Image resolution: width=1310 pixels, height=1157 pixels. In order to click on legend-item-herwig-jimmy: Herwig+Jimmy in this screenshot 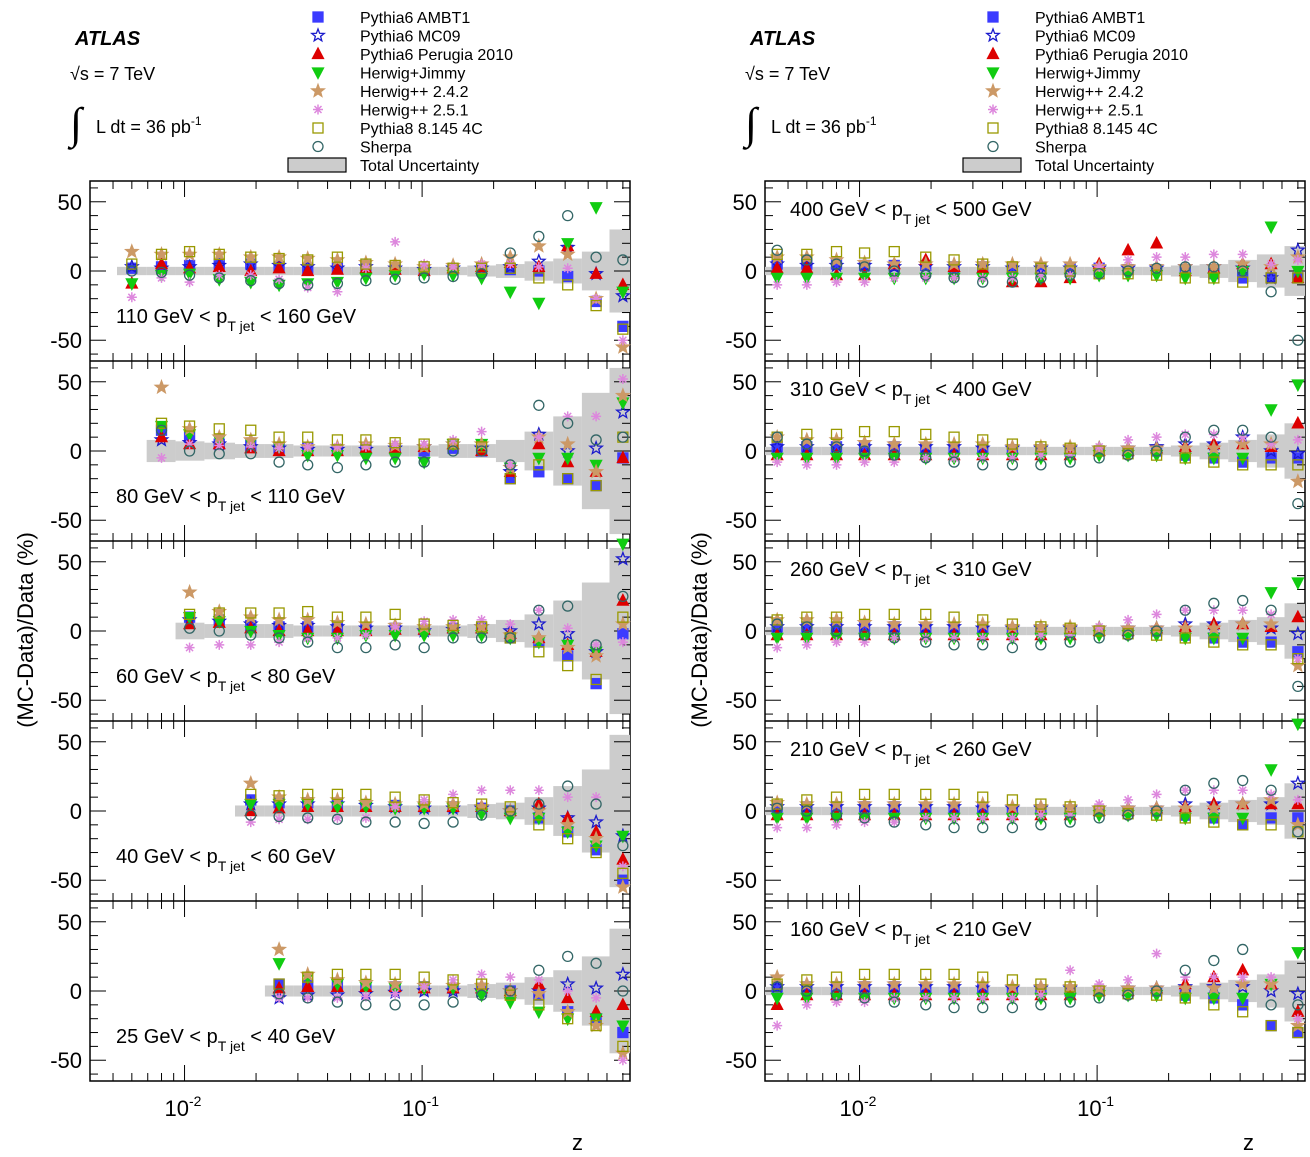, I will do `click(1063, 74)`.